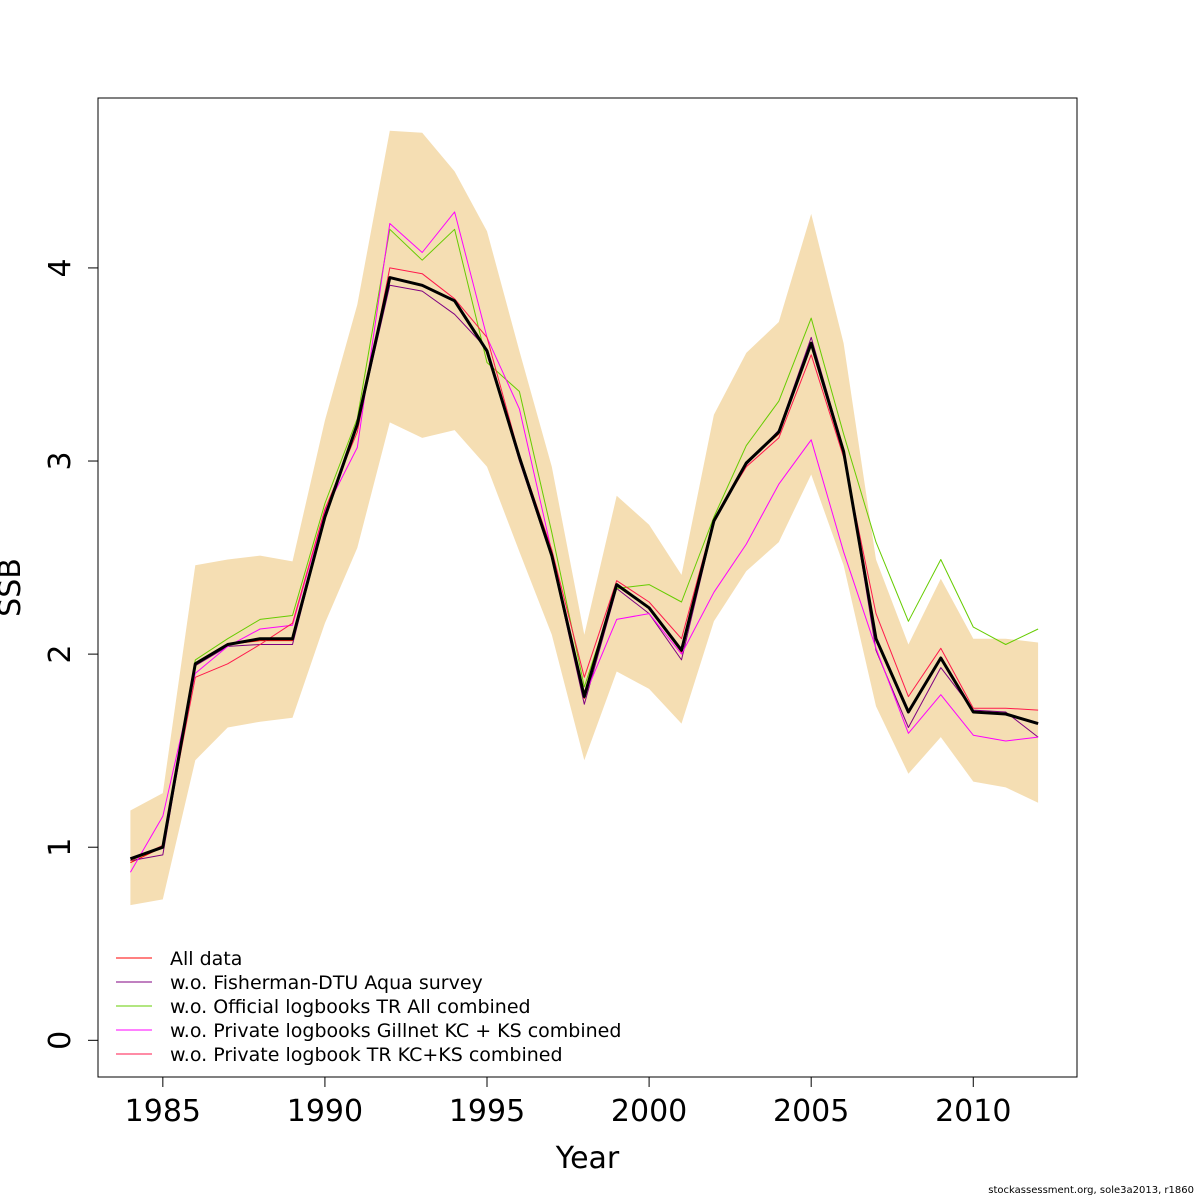 Image resolution: width=1200 pixels, height=1200 pixels. What do you see at coordinates (206, 959) in the screenshot?
I see `legend-label: All data` at bounding box center [206, 959].